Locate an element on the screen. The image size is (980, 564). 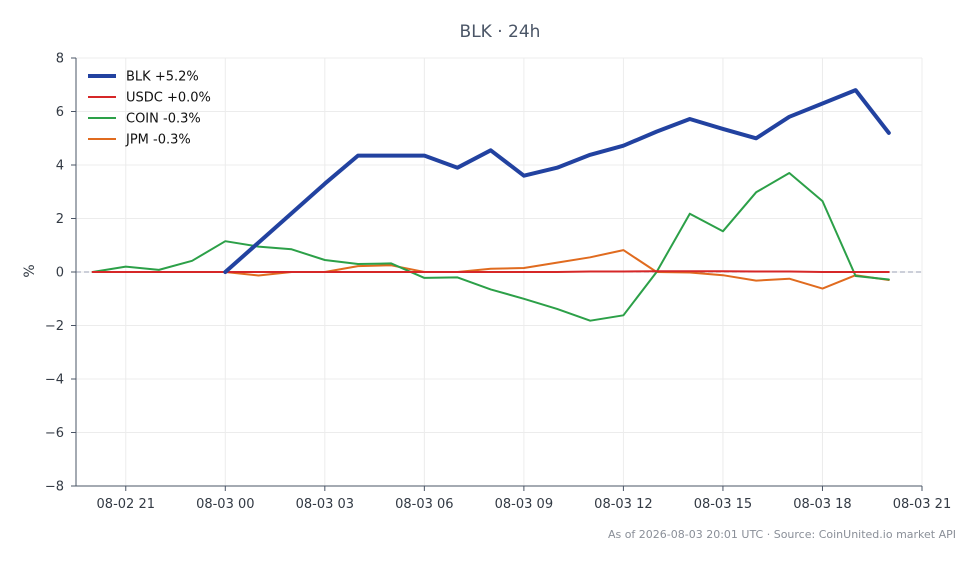
y-tick-label: −6 is located at coordinates (54, 433).